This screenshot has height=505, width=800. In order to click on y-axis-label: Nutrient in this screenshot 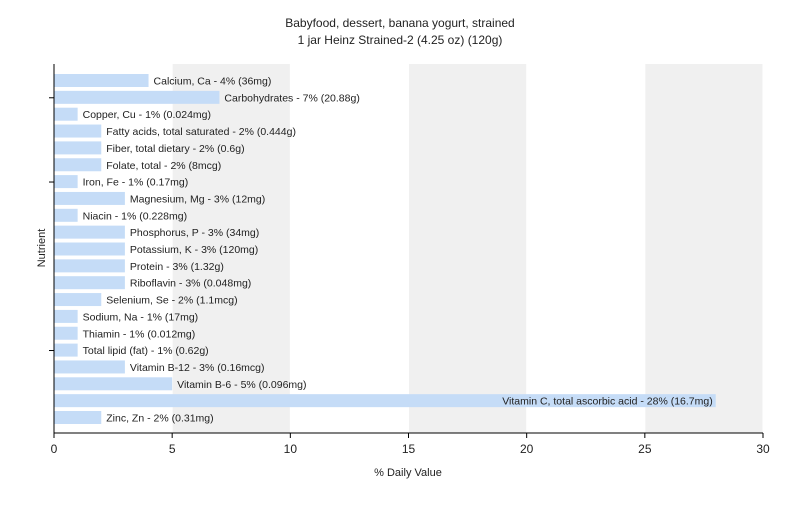, I will do `click(42, 248)`.